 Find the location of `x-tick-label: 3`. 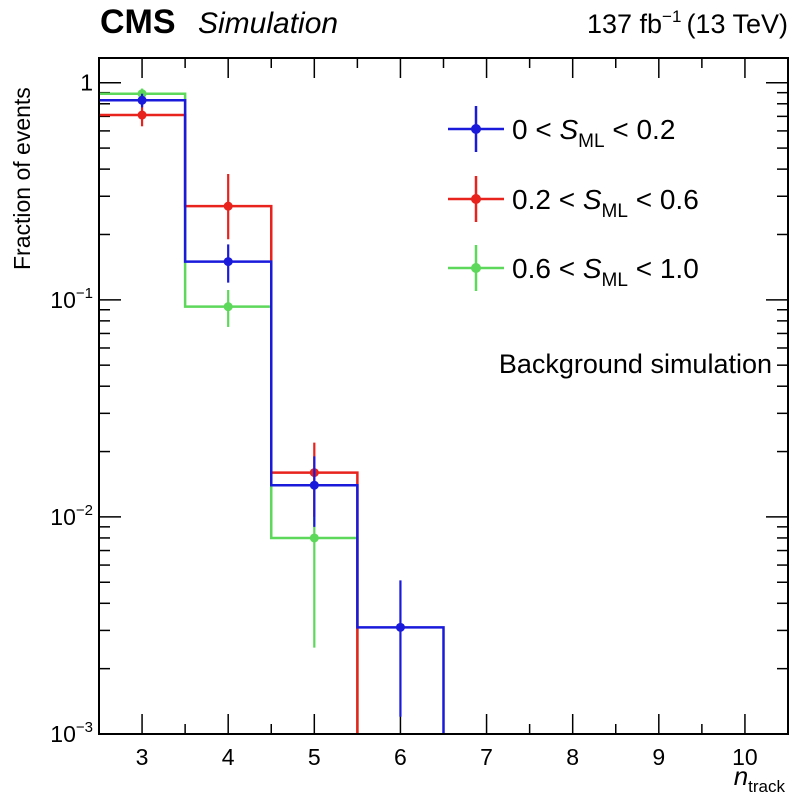

x-tick-label: 3 is located at coordinates (142, 757).